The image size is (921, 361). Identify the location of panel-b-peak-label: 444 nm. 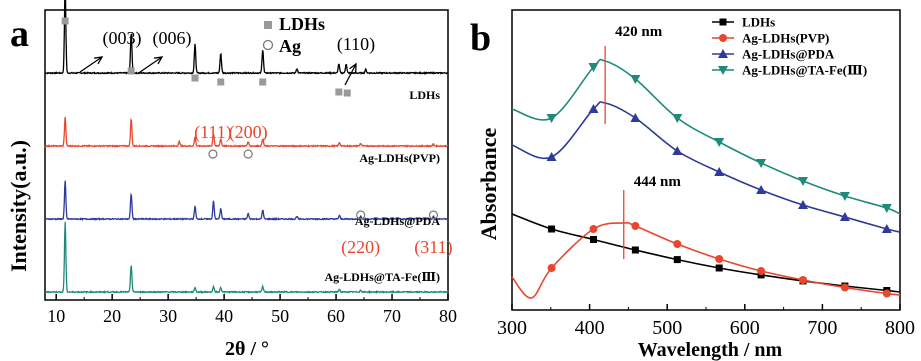
(658, 182).